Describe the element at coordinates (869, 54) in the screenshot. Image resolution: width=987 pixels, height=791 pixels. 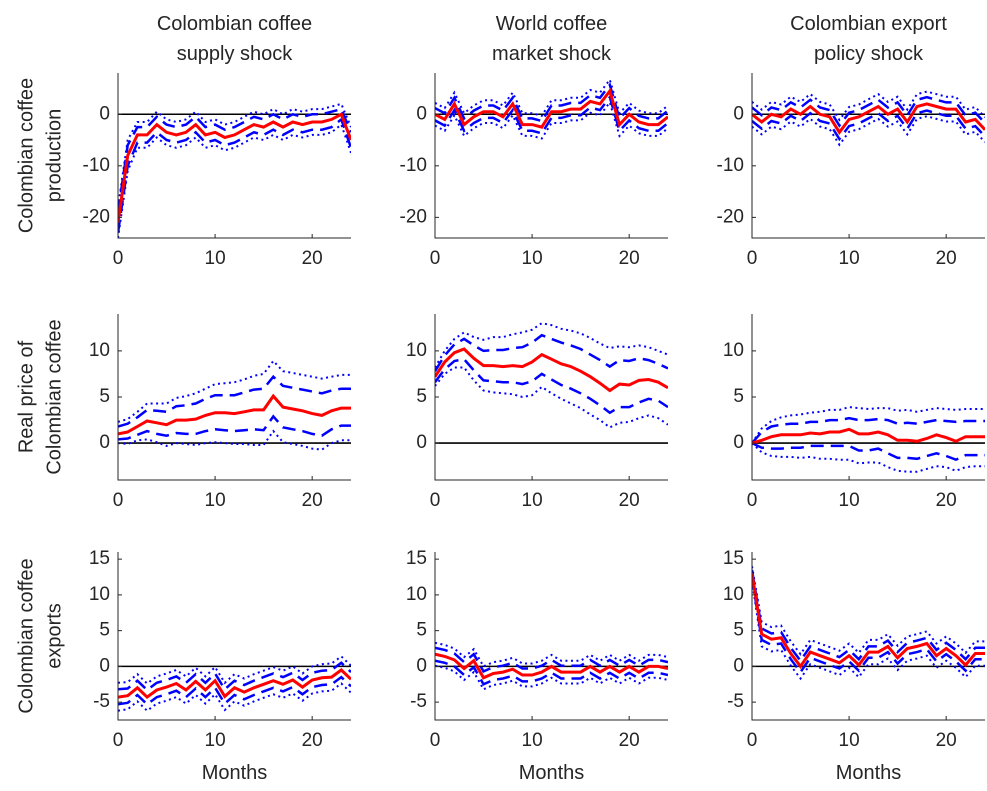
I see `column-title: policy shock` at that location.